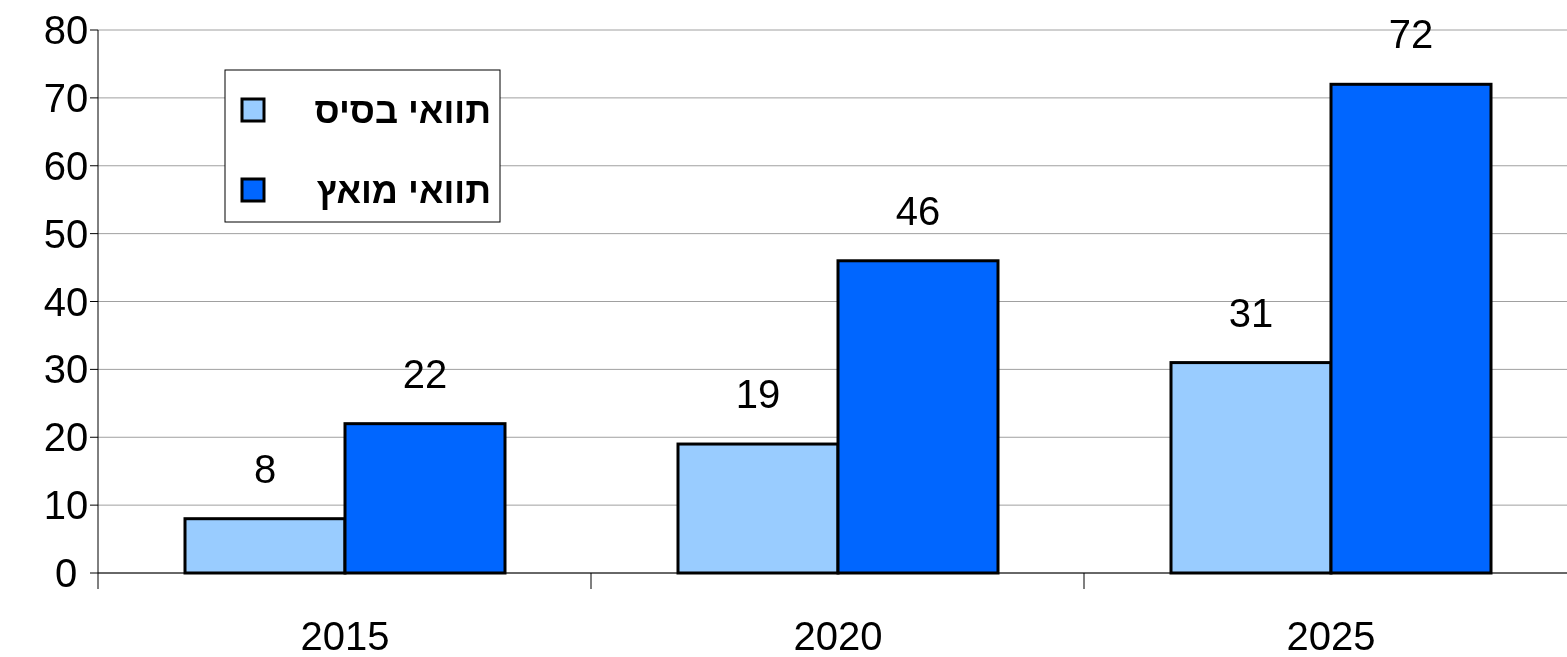 This screenshot has width=1567, height=657. I want to click on data-label: 8, so click(265, 468).